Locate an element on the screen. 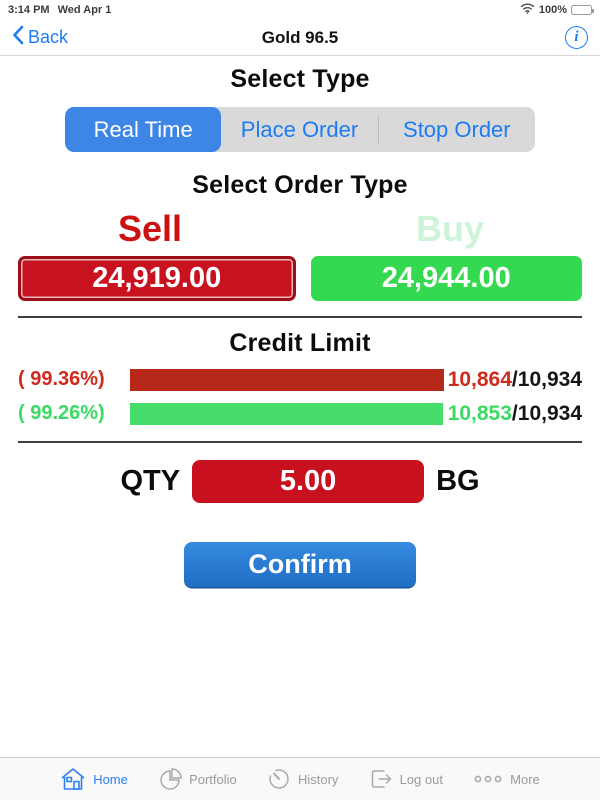 Image resolution: width=600 pixels, height=800 pixels. credit-limit-heading: Credit Limit is located at coordinates (300, 343).